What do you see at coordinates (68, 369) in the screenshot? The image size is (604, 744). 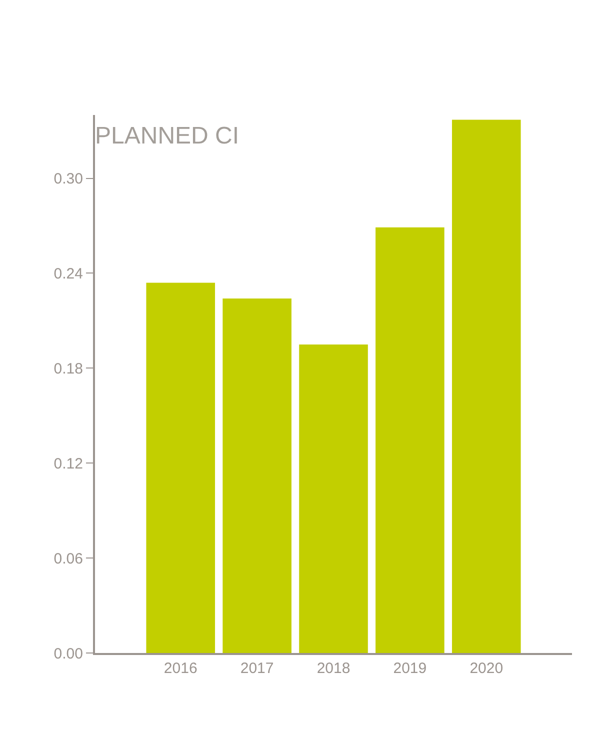 I see `y-tick-label: 0.18` at bounding box center [68, 369].